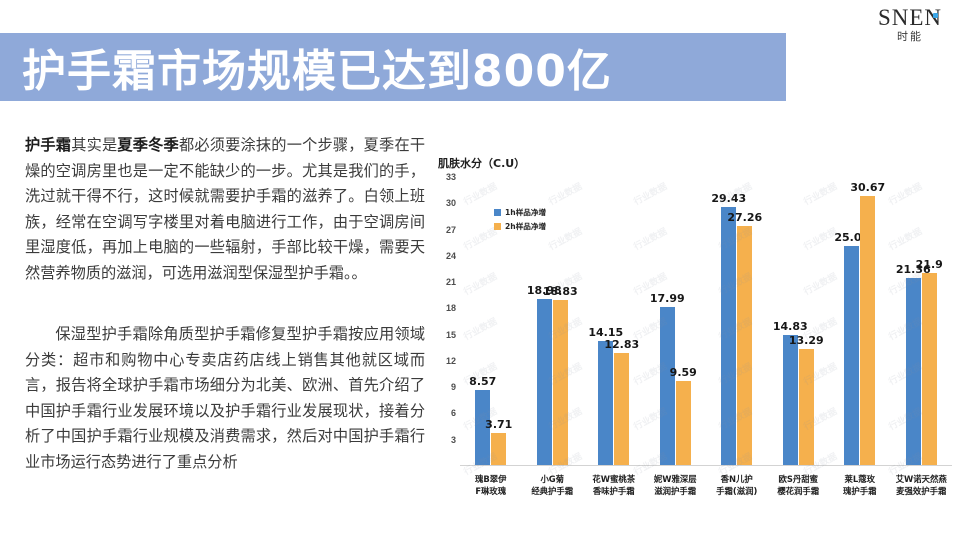  What do you see at coordinates (614, 321) in the screenshot?
I see `bar-group: 14.15 12.83` at bounding box center [614, 321].